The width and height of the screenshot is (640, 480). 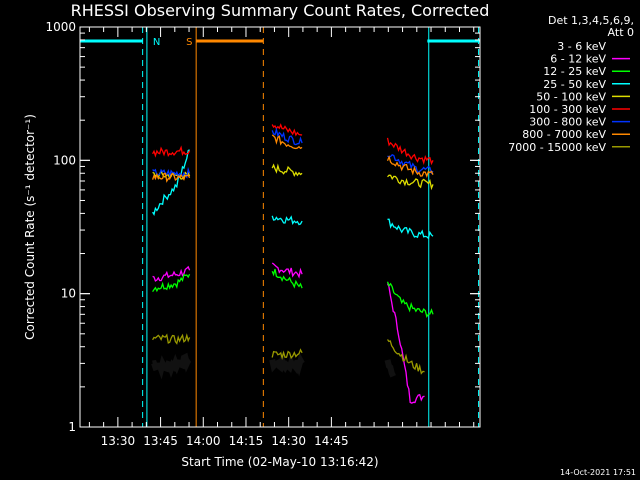 I want to click on legend-entry: 50 - 100 keV, so click(x=571, y=96).